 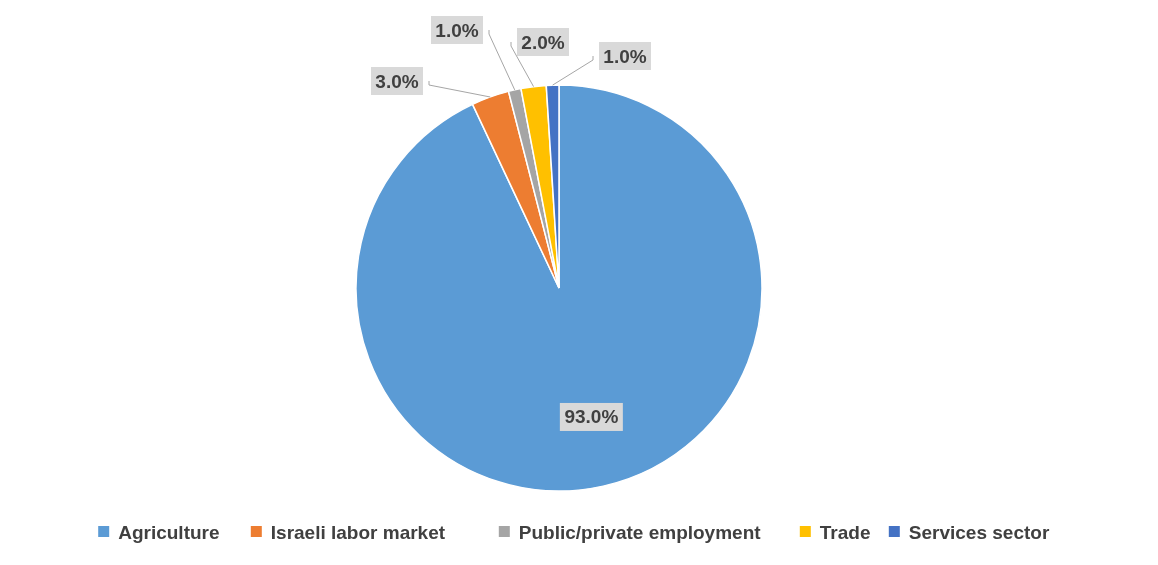 I want to click on legend-label: Israeli labor market, so click(x=358, y=532).